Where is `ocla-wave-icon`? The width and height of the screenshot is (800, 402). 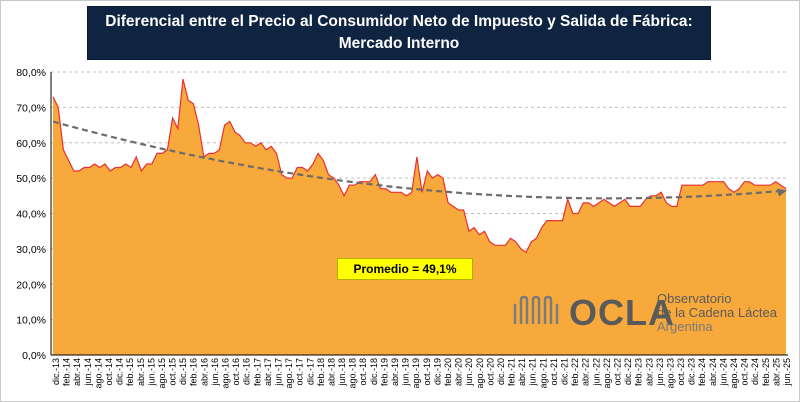
ocla-wave-icon is located at coordinates (536, 309).